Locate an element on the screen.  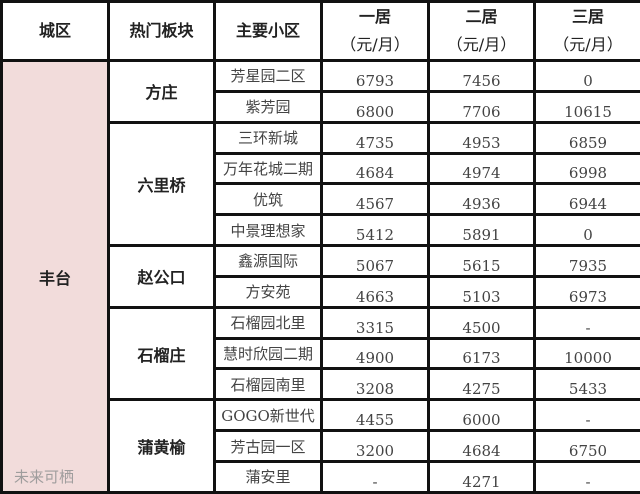
one-bed-rent: 4567 is located at coordinates (375, 199).